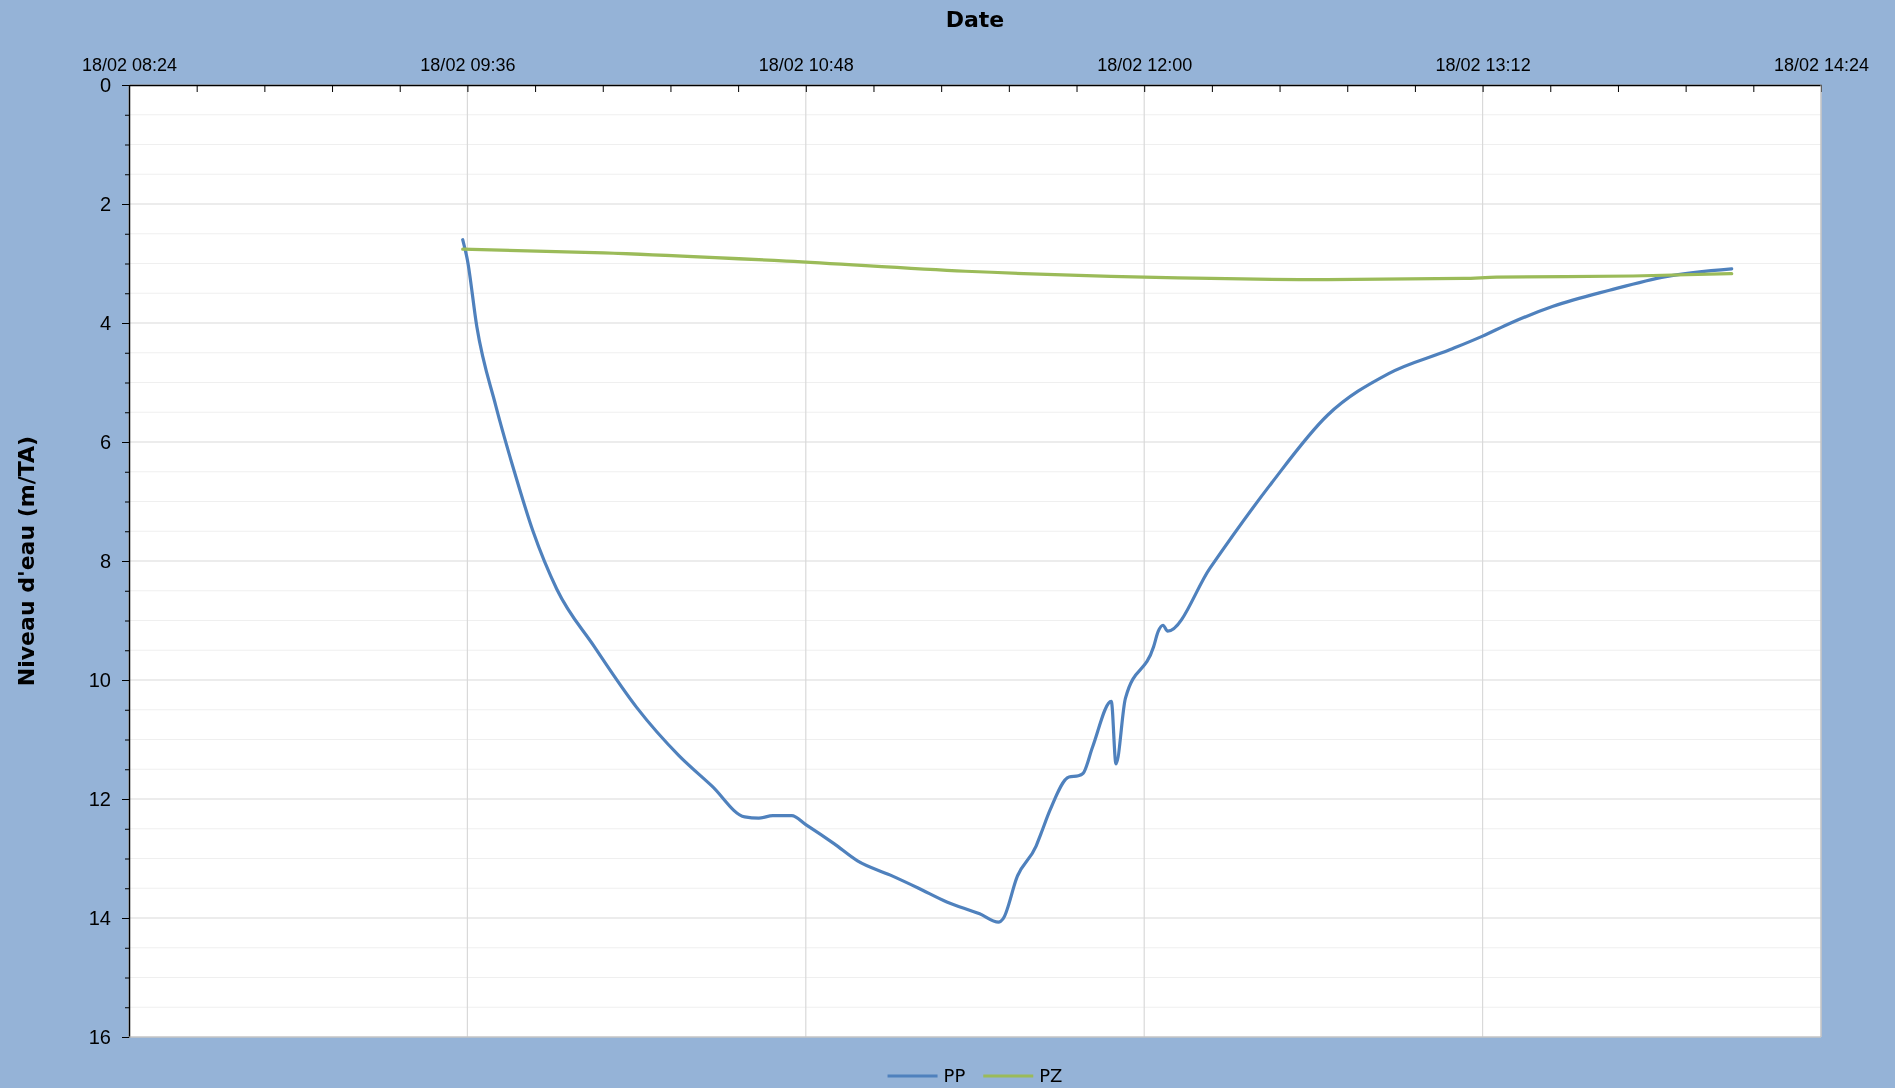 The height and width of the screenshot is (1088, 1895). What do you see at coordinates (1051, 1075) in the screenshot?
I see `legend-label: PZ` at bounding box center [1051, 1075].